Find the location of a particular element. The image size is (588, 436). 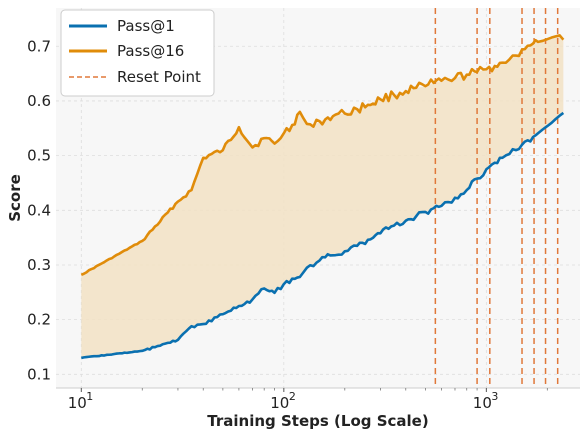

legend: Pass@1 Pass@16 Reset Point is located at coordinates (137, 53).